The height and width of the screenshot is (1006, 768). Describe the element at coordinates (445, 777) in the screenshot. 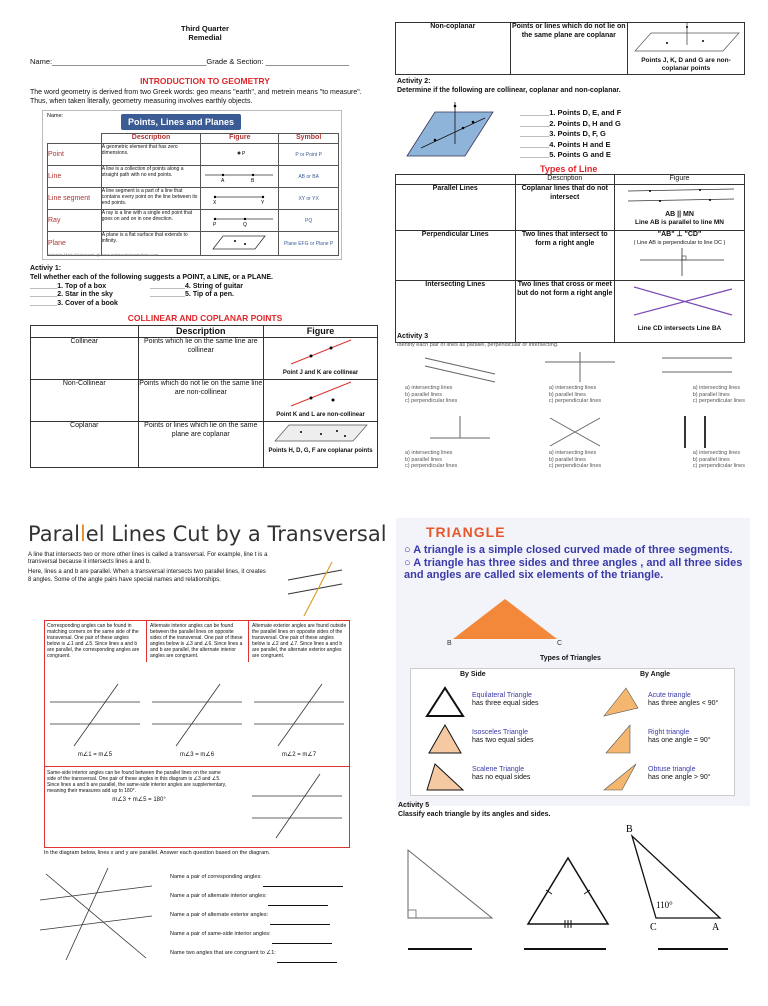

I see `scalene-triangle-icon` at that location.